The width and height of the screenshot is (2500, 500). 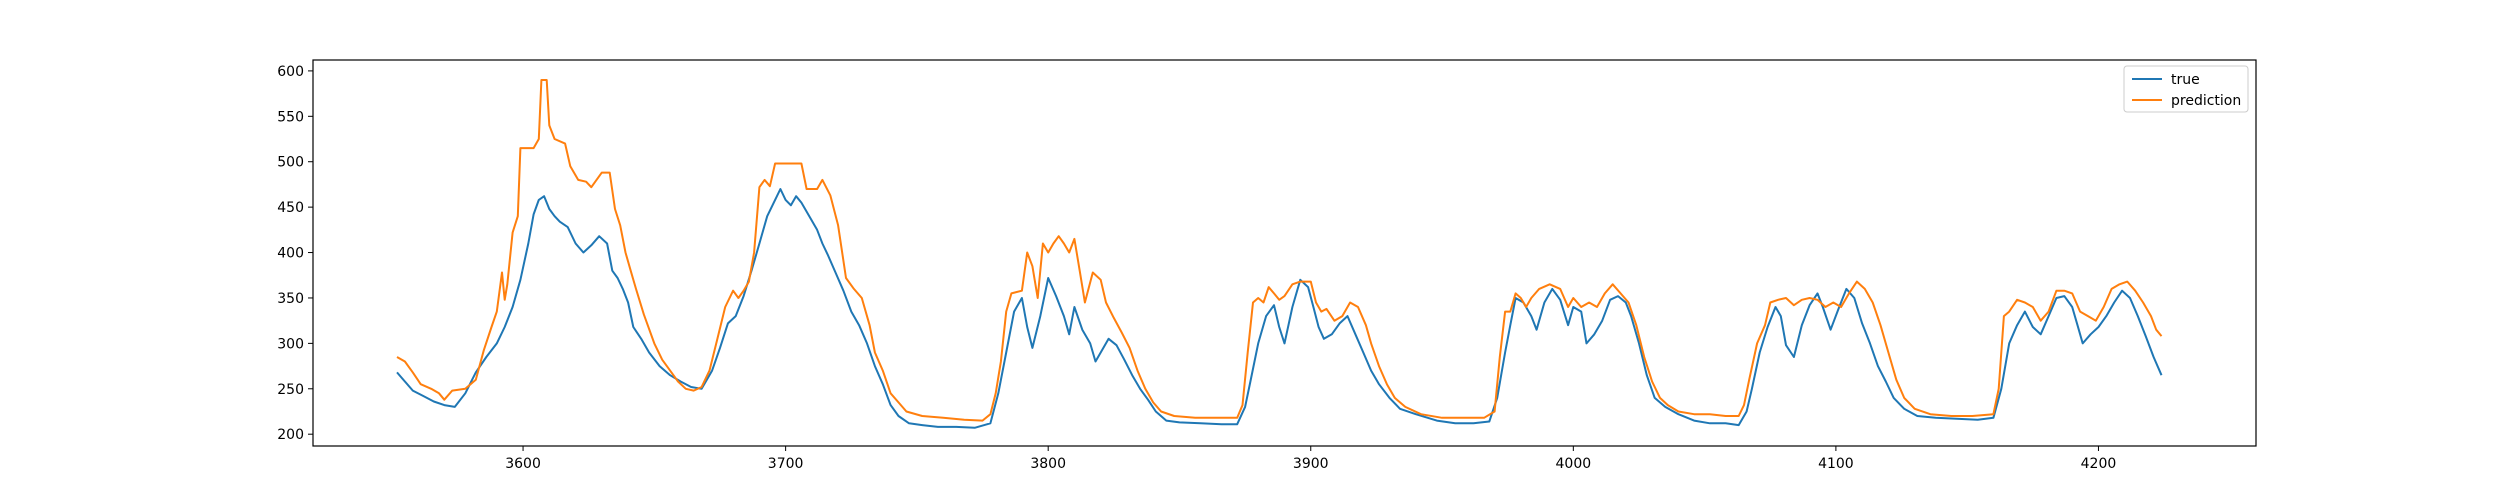 What do you see at coordinates (2099, 464) in the screenshot?
I see `x-tick-label: 4200` at bounding box center [2099, 464].